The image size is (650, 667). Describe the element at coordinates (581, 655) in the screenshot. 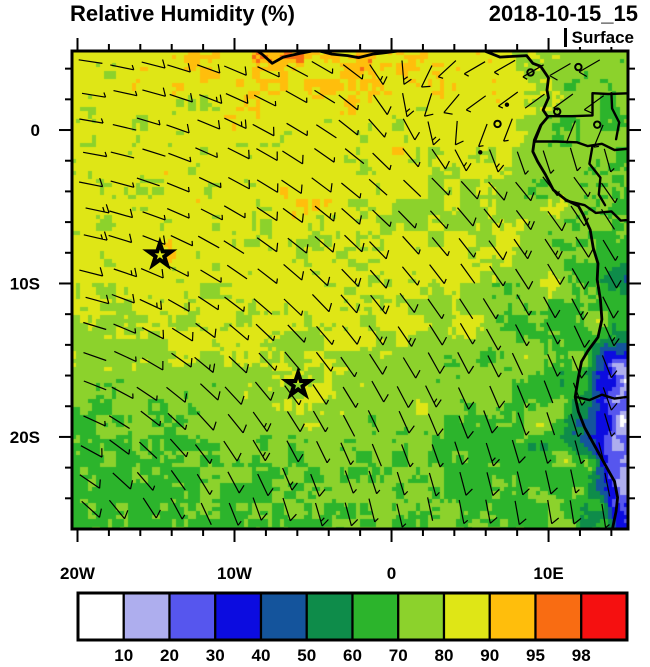

I see `colorbar-label: 98` at that location.